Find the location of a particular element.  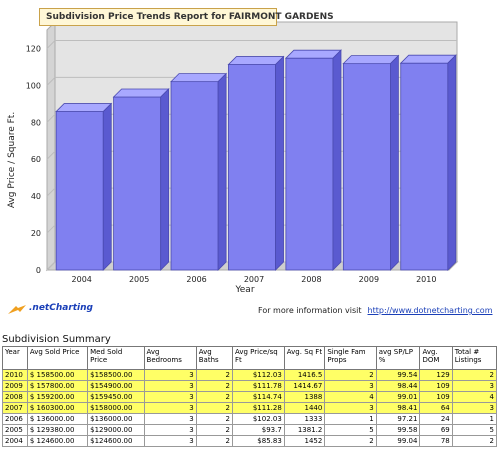

cell-med-sold: $158000.00 is located at coordinates (116, 408).